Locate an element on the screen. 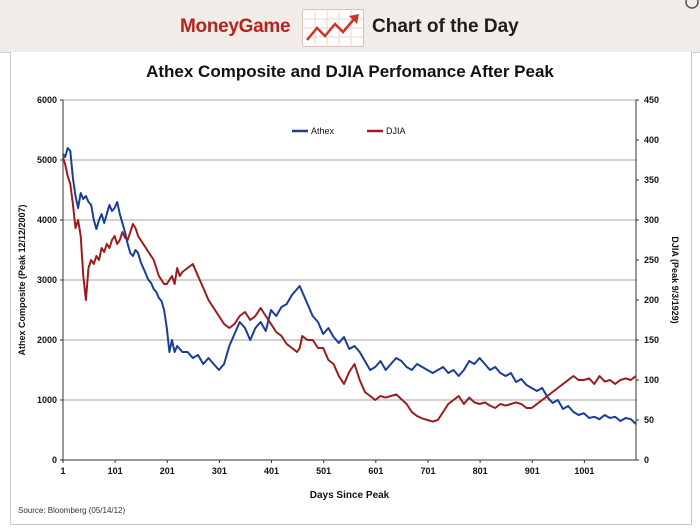 The width and height of the screenshot is (700, 531). y-axis-label: Athex Composite (Peak 12/12/2007) is located at coordinates (22, 279).